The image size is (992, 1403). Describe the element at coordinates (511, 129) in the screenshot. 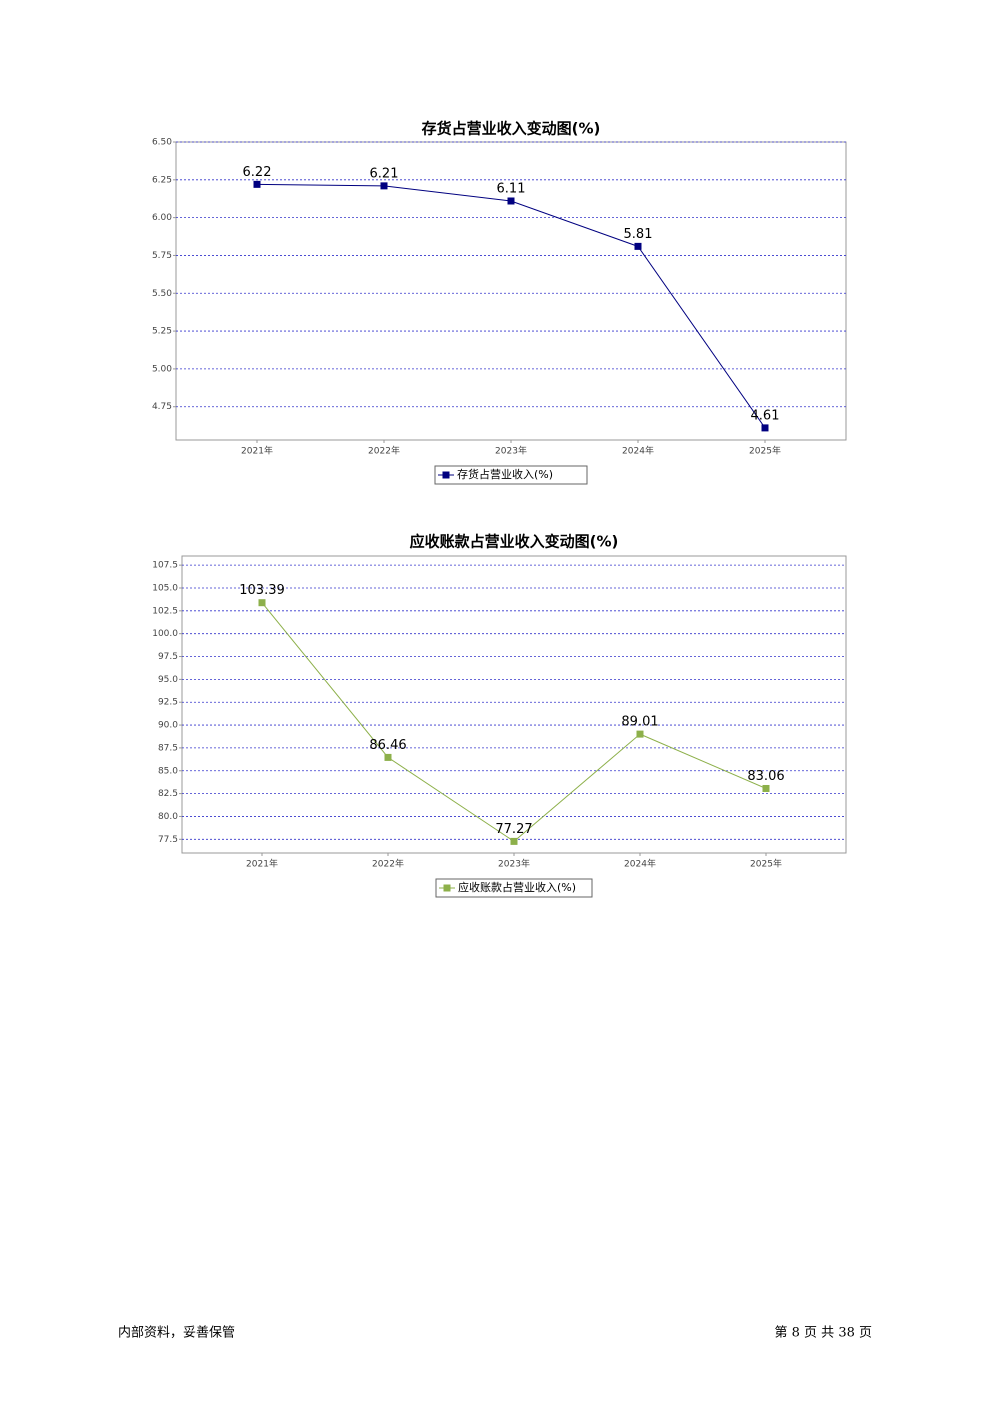

I see `chart-title: 存货占营业收入变动图(%)` at that location.